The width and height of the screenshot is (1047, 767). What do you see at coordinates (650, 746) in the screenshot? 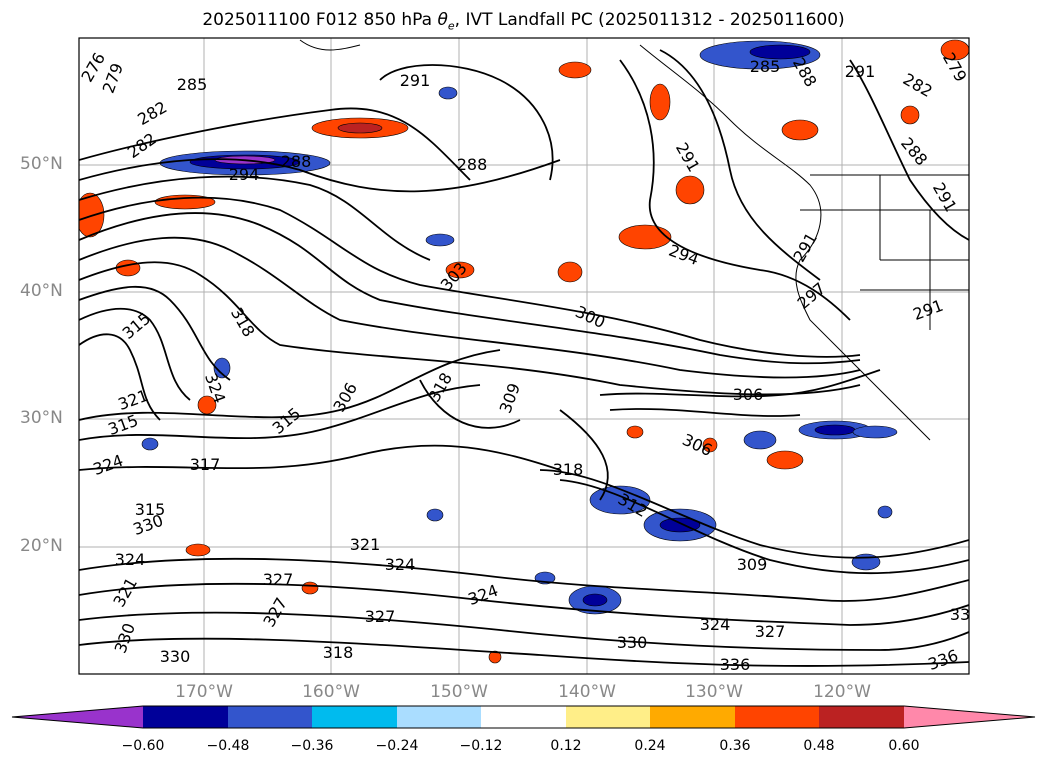
I see `colorbar-tick-label: 0.24` at bounding box center [650, 746].